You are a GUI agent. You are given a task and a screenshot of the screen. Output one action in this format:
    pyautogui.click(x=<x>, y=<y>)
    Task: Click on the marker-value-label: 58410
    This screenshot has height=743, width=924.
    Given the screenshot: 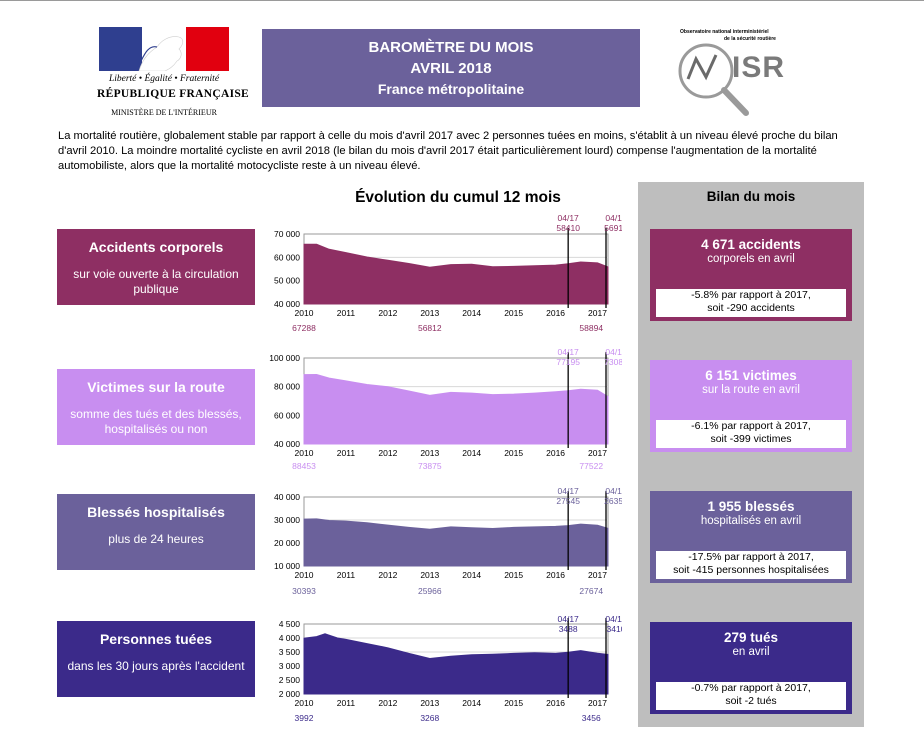 What is the action you would take?
    pyautogui.click(x=568, y=228)
    